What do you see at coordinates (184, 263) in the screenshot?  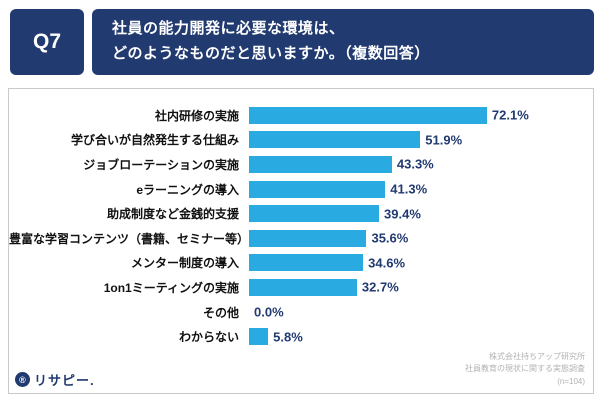 I see `category-label: メンター制度の導入` at bounding box center [184, 263].